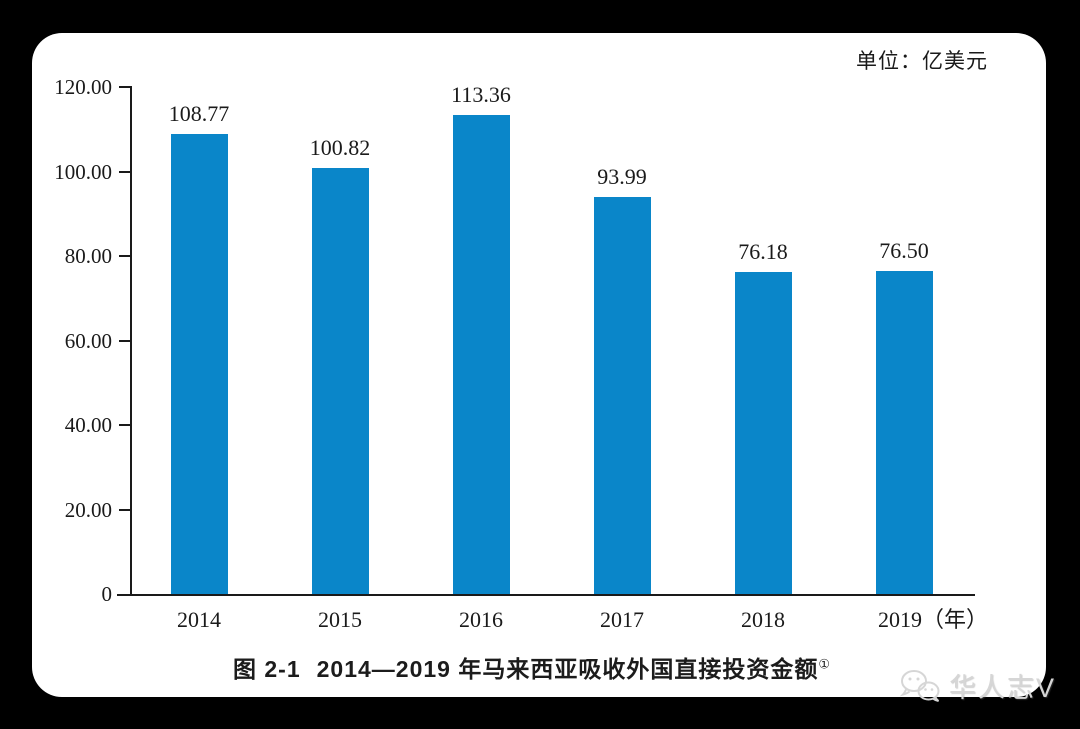 The height and width of the screenshot is (729, 1080). What do you see at coordinates (481, 619) in the screenshot?
I see `x-tick-label: 2016` at bounding box center [481, 619].